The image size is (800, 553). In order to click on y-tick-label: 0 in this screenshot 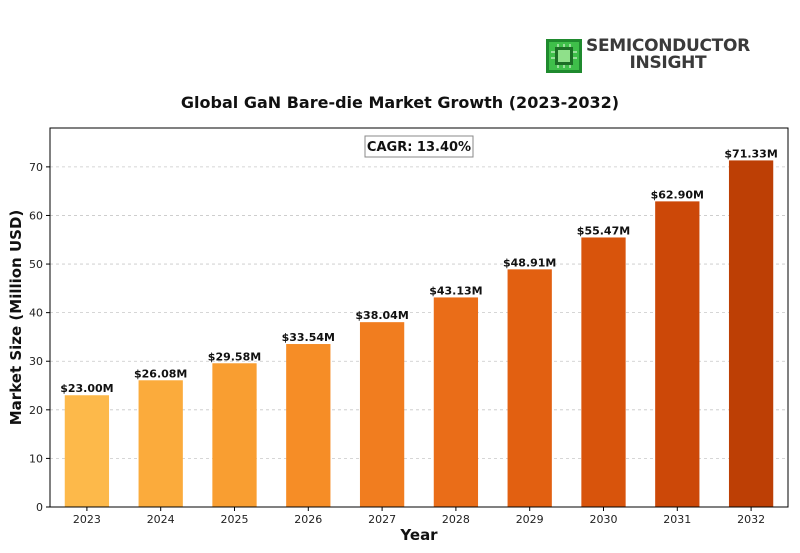, I will do `click(39, 507)`.